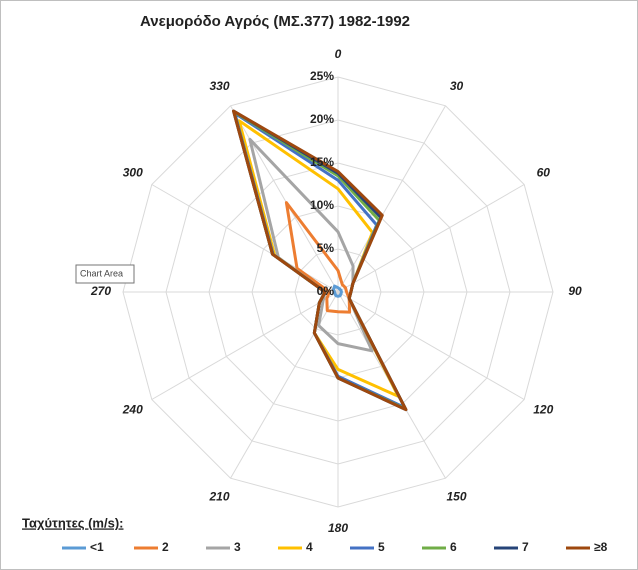 The image size is (638, 570). I want to click on legend-label: 2, so click(165, 547).